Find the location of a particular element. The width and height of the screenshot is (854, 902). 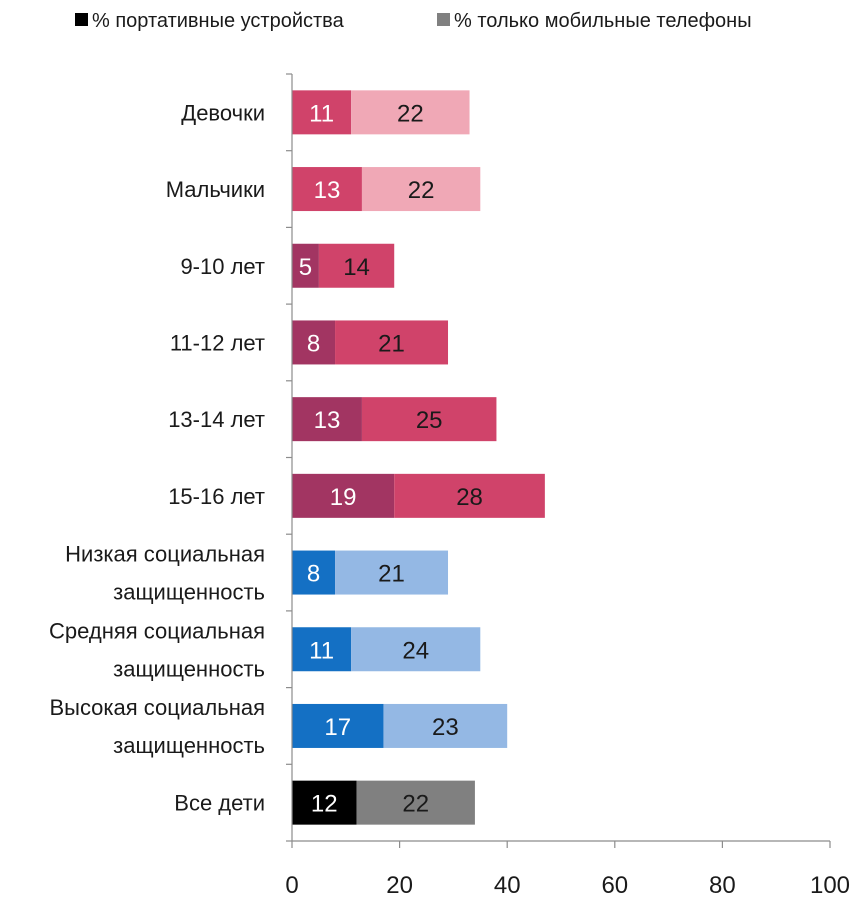

data-label-4-1: 25 is located at coordinates (429, 420).